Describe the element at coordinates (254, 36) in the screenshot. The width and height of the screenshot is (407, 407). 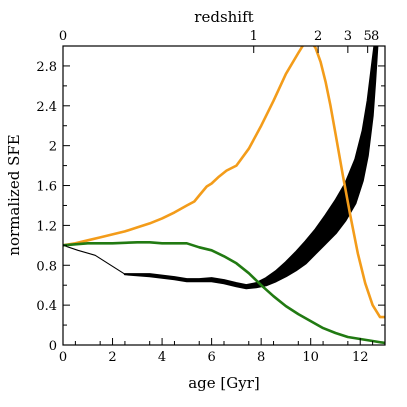
I see `top-tick-label-1: 1` at that location.